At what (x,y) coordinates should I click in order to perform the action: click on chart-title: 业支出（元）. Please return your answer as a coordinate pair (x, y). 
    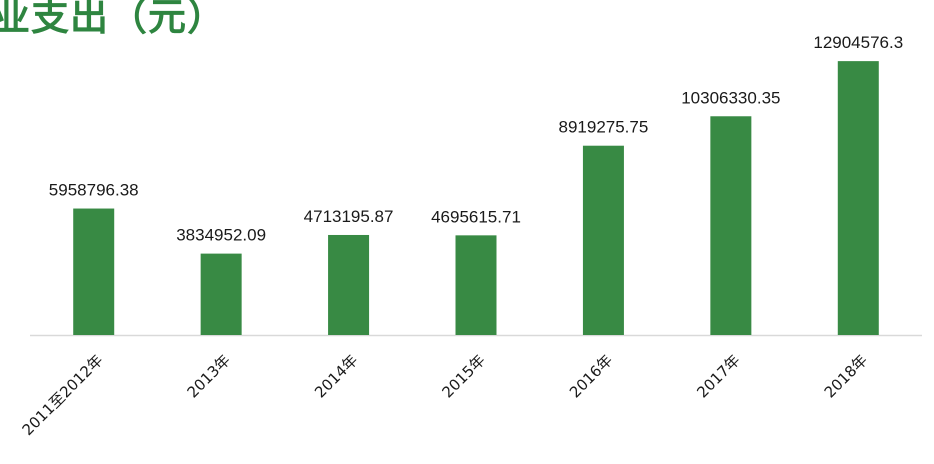
    Looking at the image, I should click on (113, 19).